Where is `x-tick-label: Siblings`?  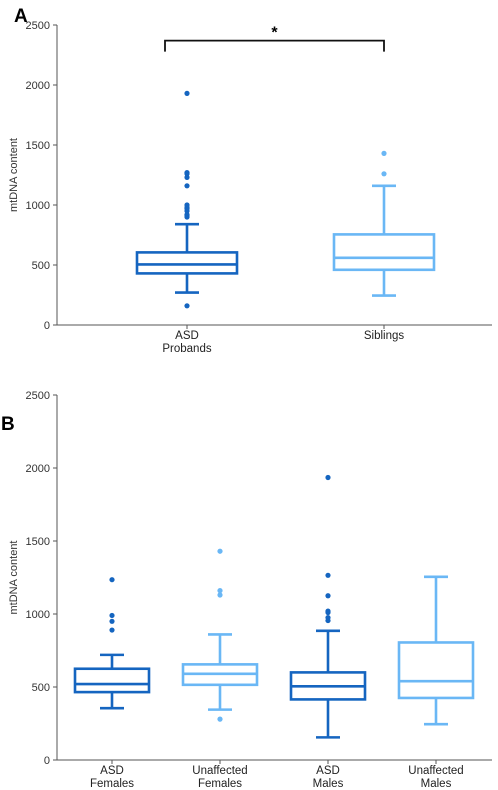
x-tick-label: Siblings is located at coordinates (384, 336).